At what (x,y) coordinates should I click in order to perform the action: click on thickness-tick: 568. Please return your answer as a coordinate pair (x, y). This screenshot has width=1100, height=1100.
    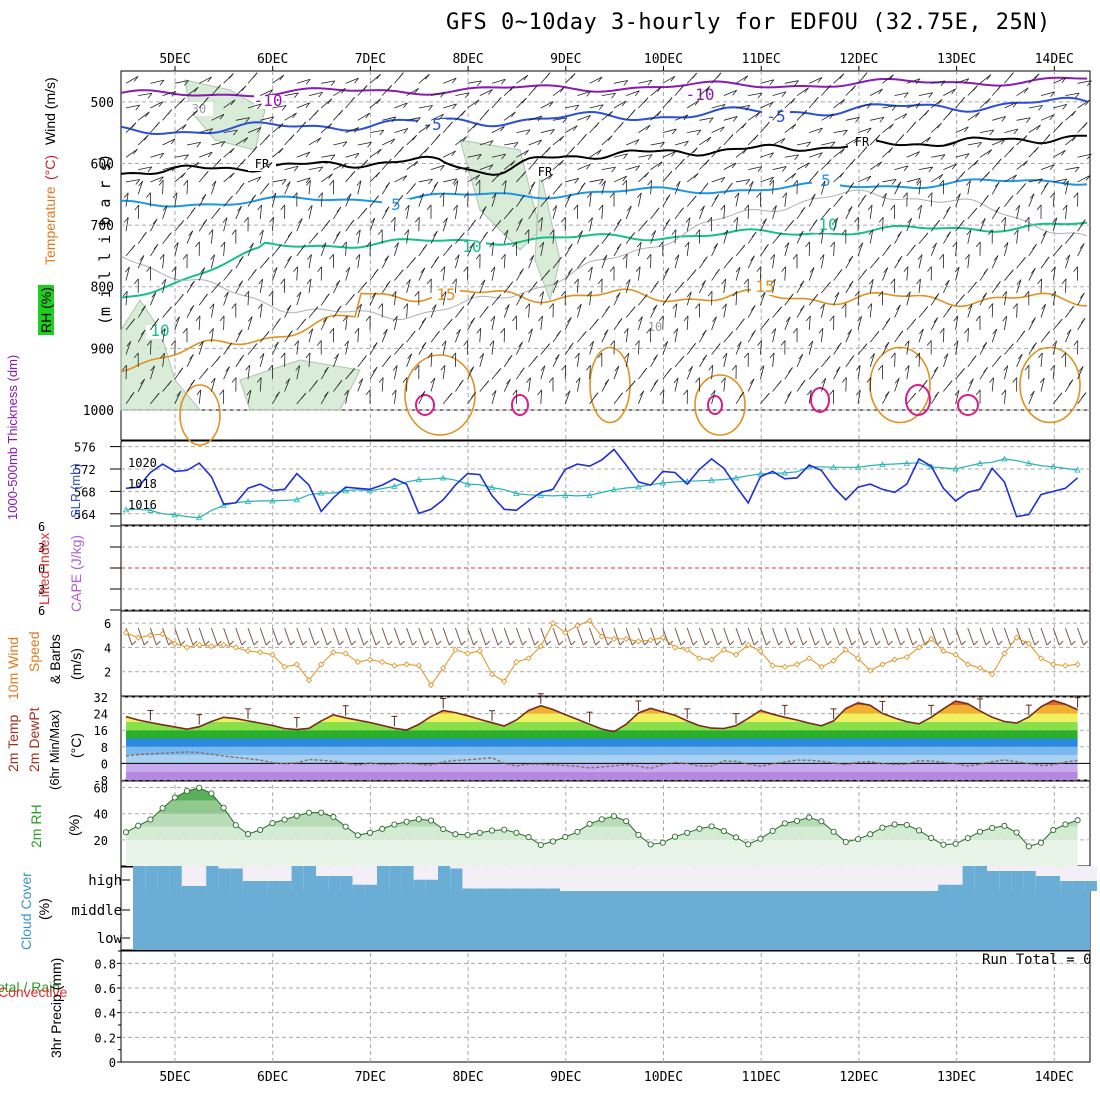
    Looking at the image, I should click on (85, 492).